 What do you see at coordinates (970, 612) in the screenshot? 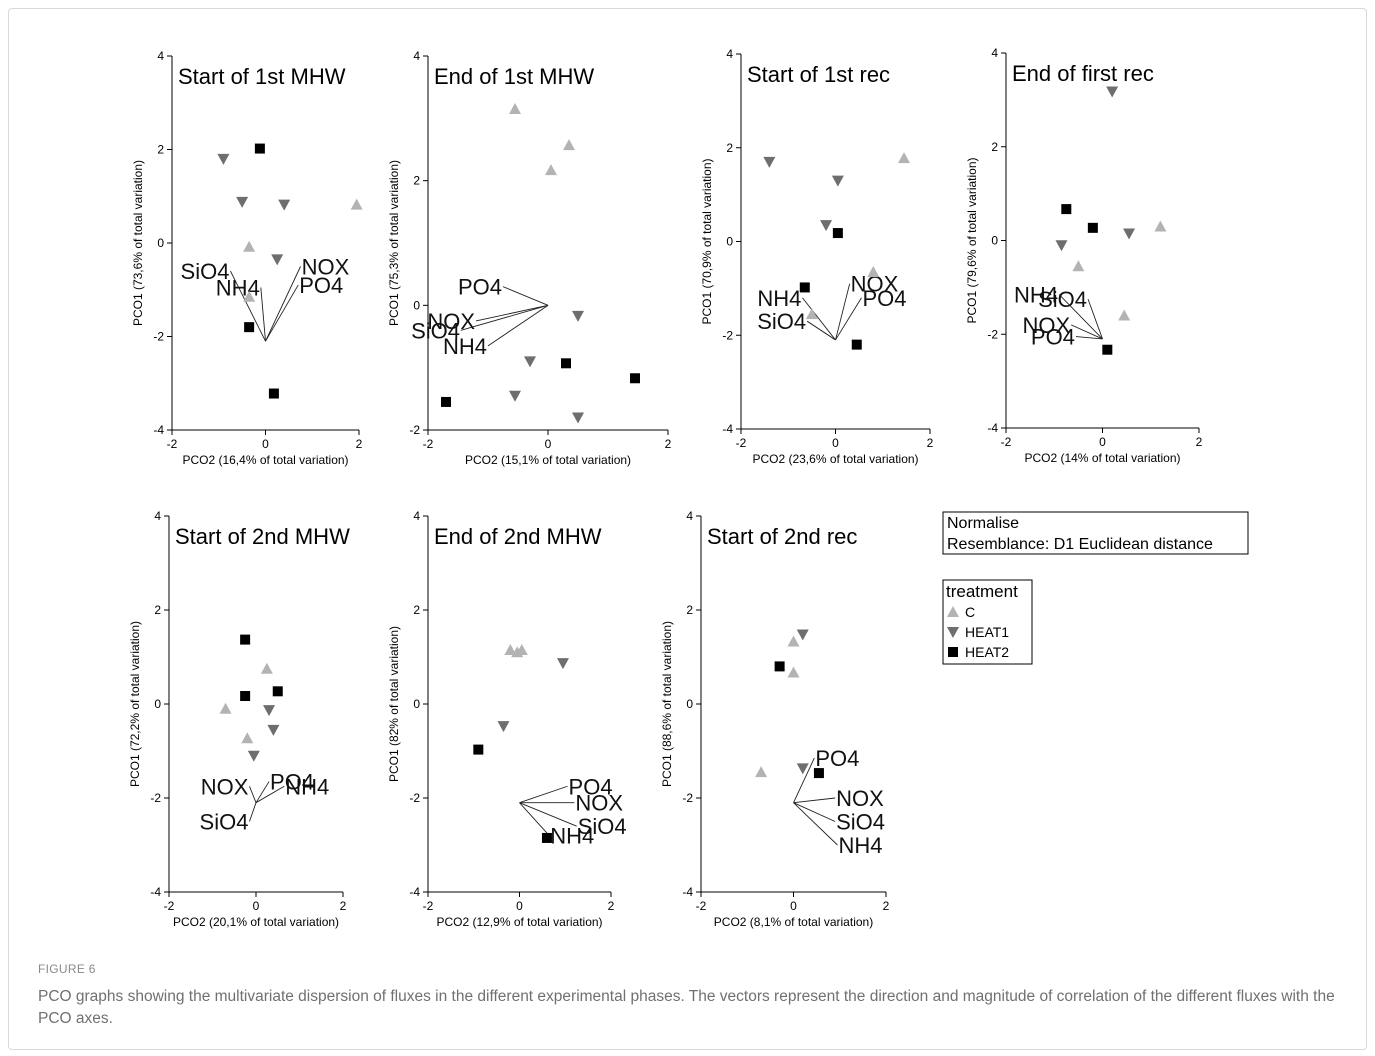
I see `legend-label: C` at bounding box center [970, 612].